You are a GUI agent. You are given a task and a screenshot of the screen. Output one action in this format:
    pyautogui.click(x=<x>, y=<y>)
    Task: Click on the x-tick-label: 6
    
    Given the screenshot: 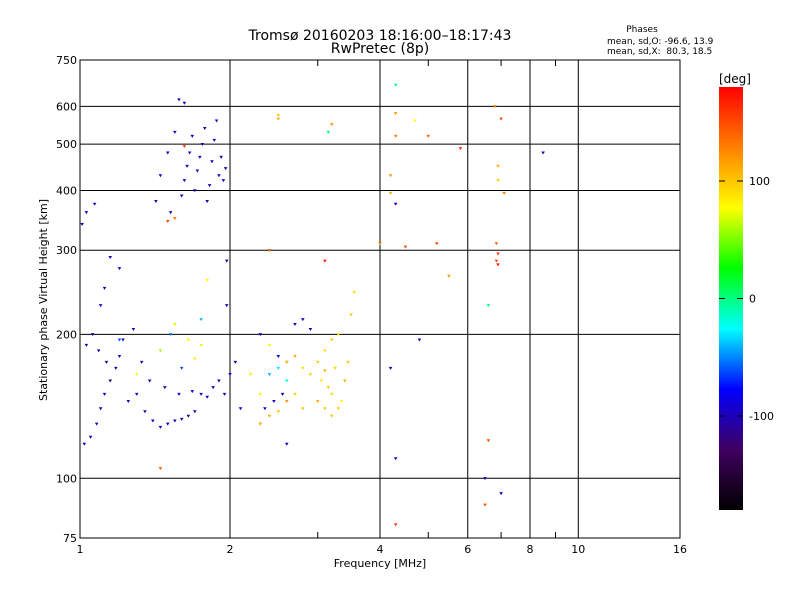 What is the action you would take?
    pyautogui.click(x=467, y=549)
    